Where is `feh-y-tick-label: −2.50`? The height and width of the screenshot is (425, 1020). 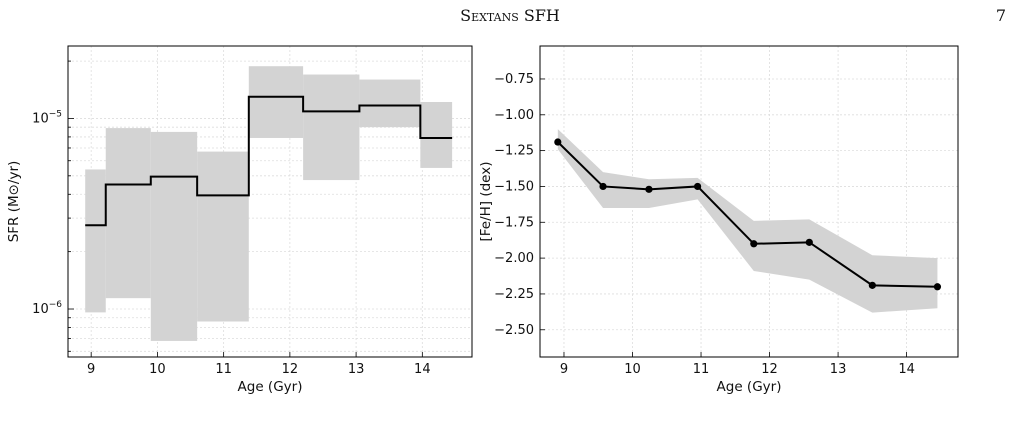
feh-y-tick-label: −2.50 is located at coordinates (514, 330).